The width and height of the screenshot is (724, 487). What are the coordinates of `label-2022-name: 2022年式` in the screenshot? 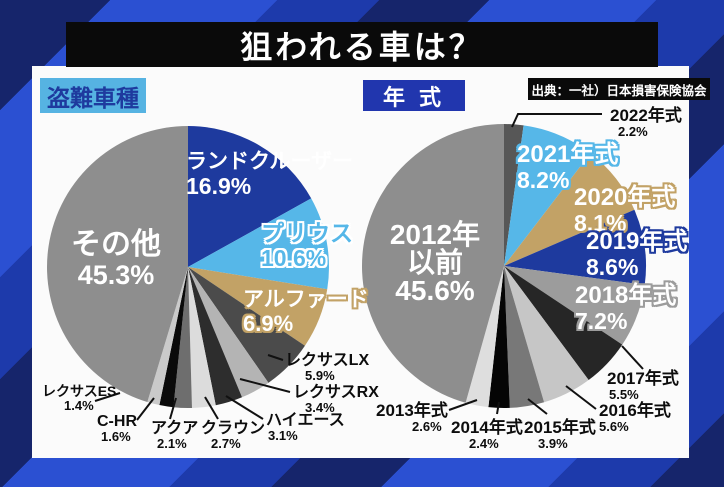 It's located at (646, 115).